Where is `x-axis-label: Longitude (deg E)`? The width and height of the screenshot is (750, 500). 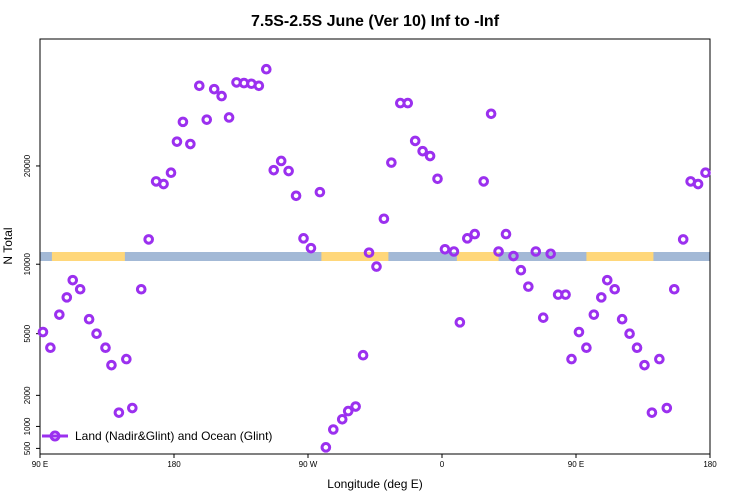
x-axis-label: Longitude (deg E) is located at coordinates (374, 484).